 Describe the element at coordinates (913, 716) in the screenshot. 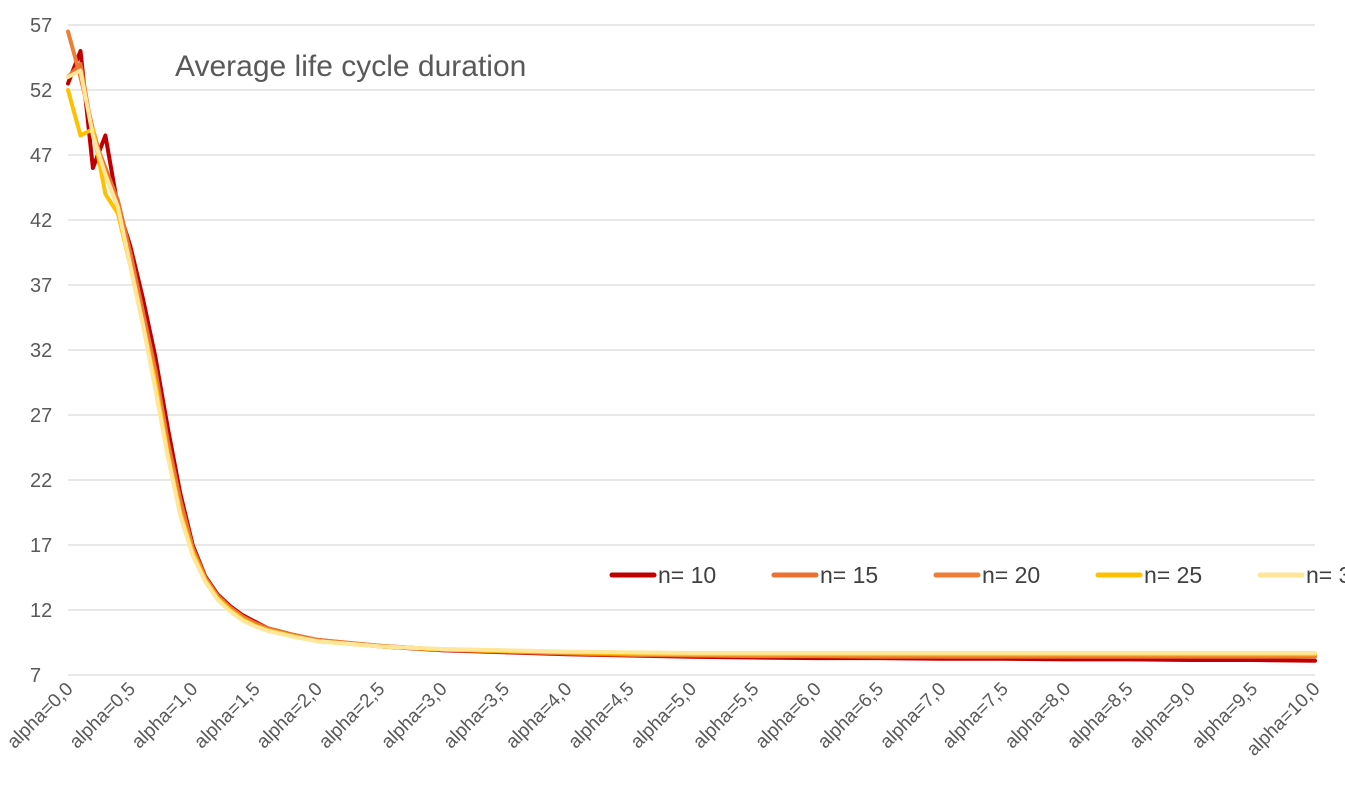

I see `x-tick-label: alpha=7,0` at that location.